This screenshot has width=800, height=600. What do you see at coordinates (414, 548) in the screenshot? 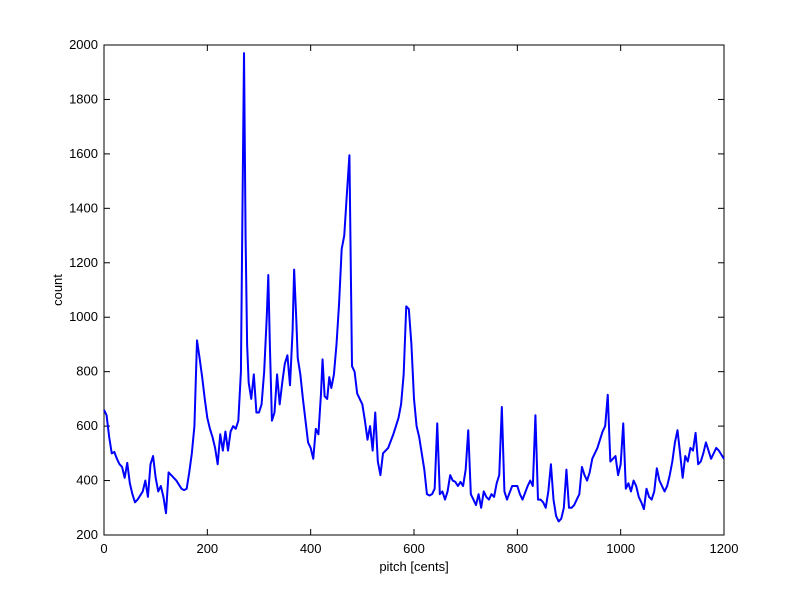
I see `x-tick-label: 600` at bounding box center [414, 548].